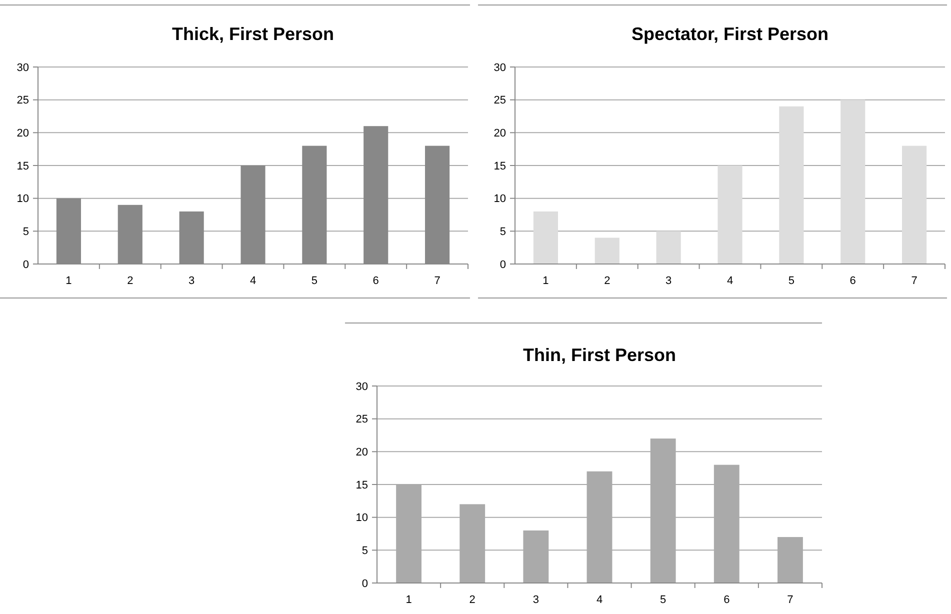 The height and width of the screenshot is (614, 951). What do you see at coordinates (730, 34) in the screenshot?
I see `chart-title: Spectator, First Person` at bounding box center [730, 34].